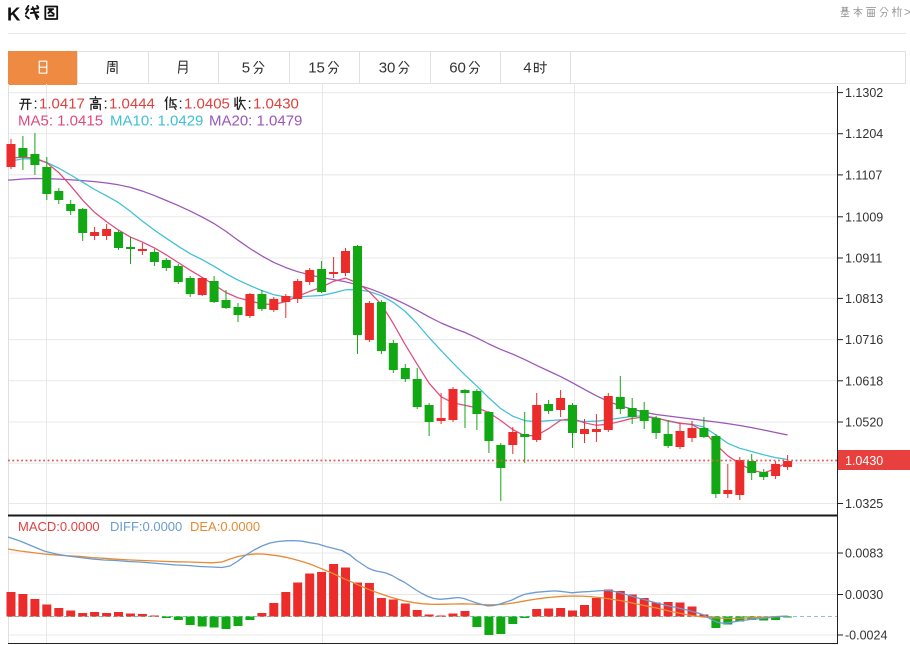 Image resolution: width=910 pixels, height=645 pixels. Describe the element at coordinates (146, 526) in the screenshot. I see `svg-text: DIFF:0.0000` at that location.